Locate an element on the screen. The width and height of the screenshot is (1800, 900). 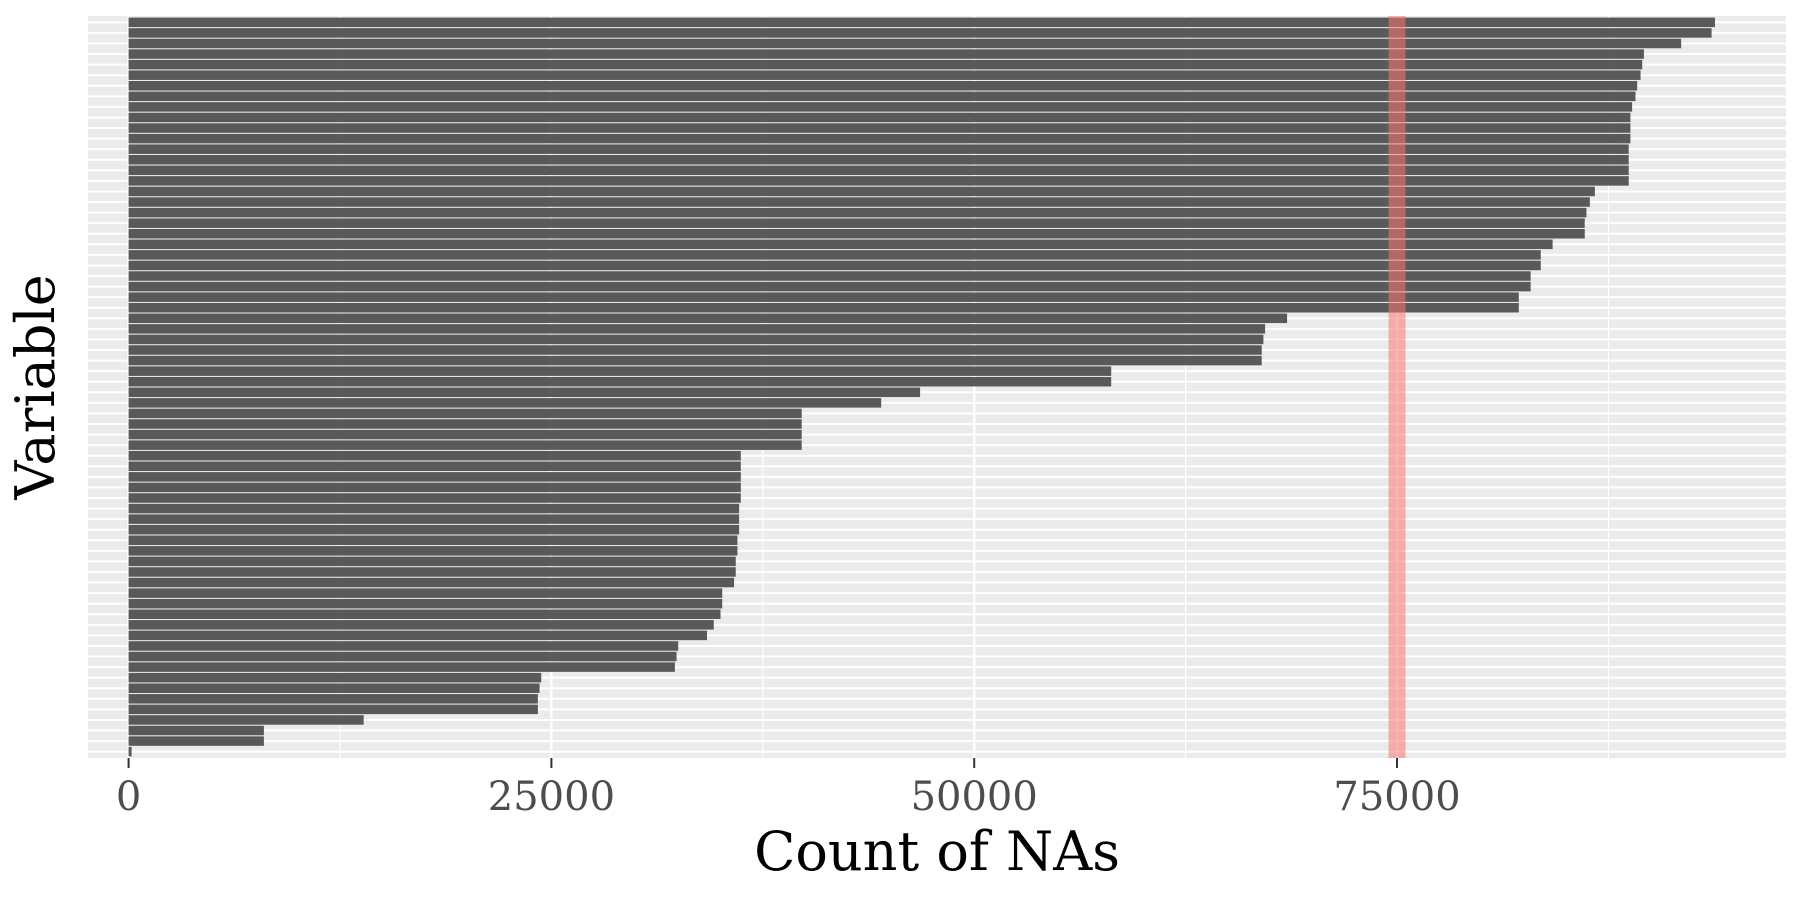
x-tick-label: 75000 is located at coordinates (1396, 797).